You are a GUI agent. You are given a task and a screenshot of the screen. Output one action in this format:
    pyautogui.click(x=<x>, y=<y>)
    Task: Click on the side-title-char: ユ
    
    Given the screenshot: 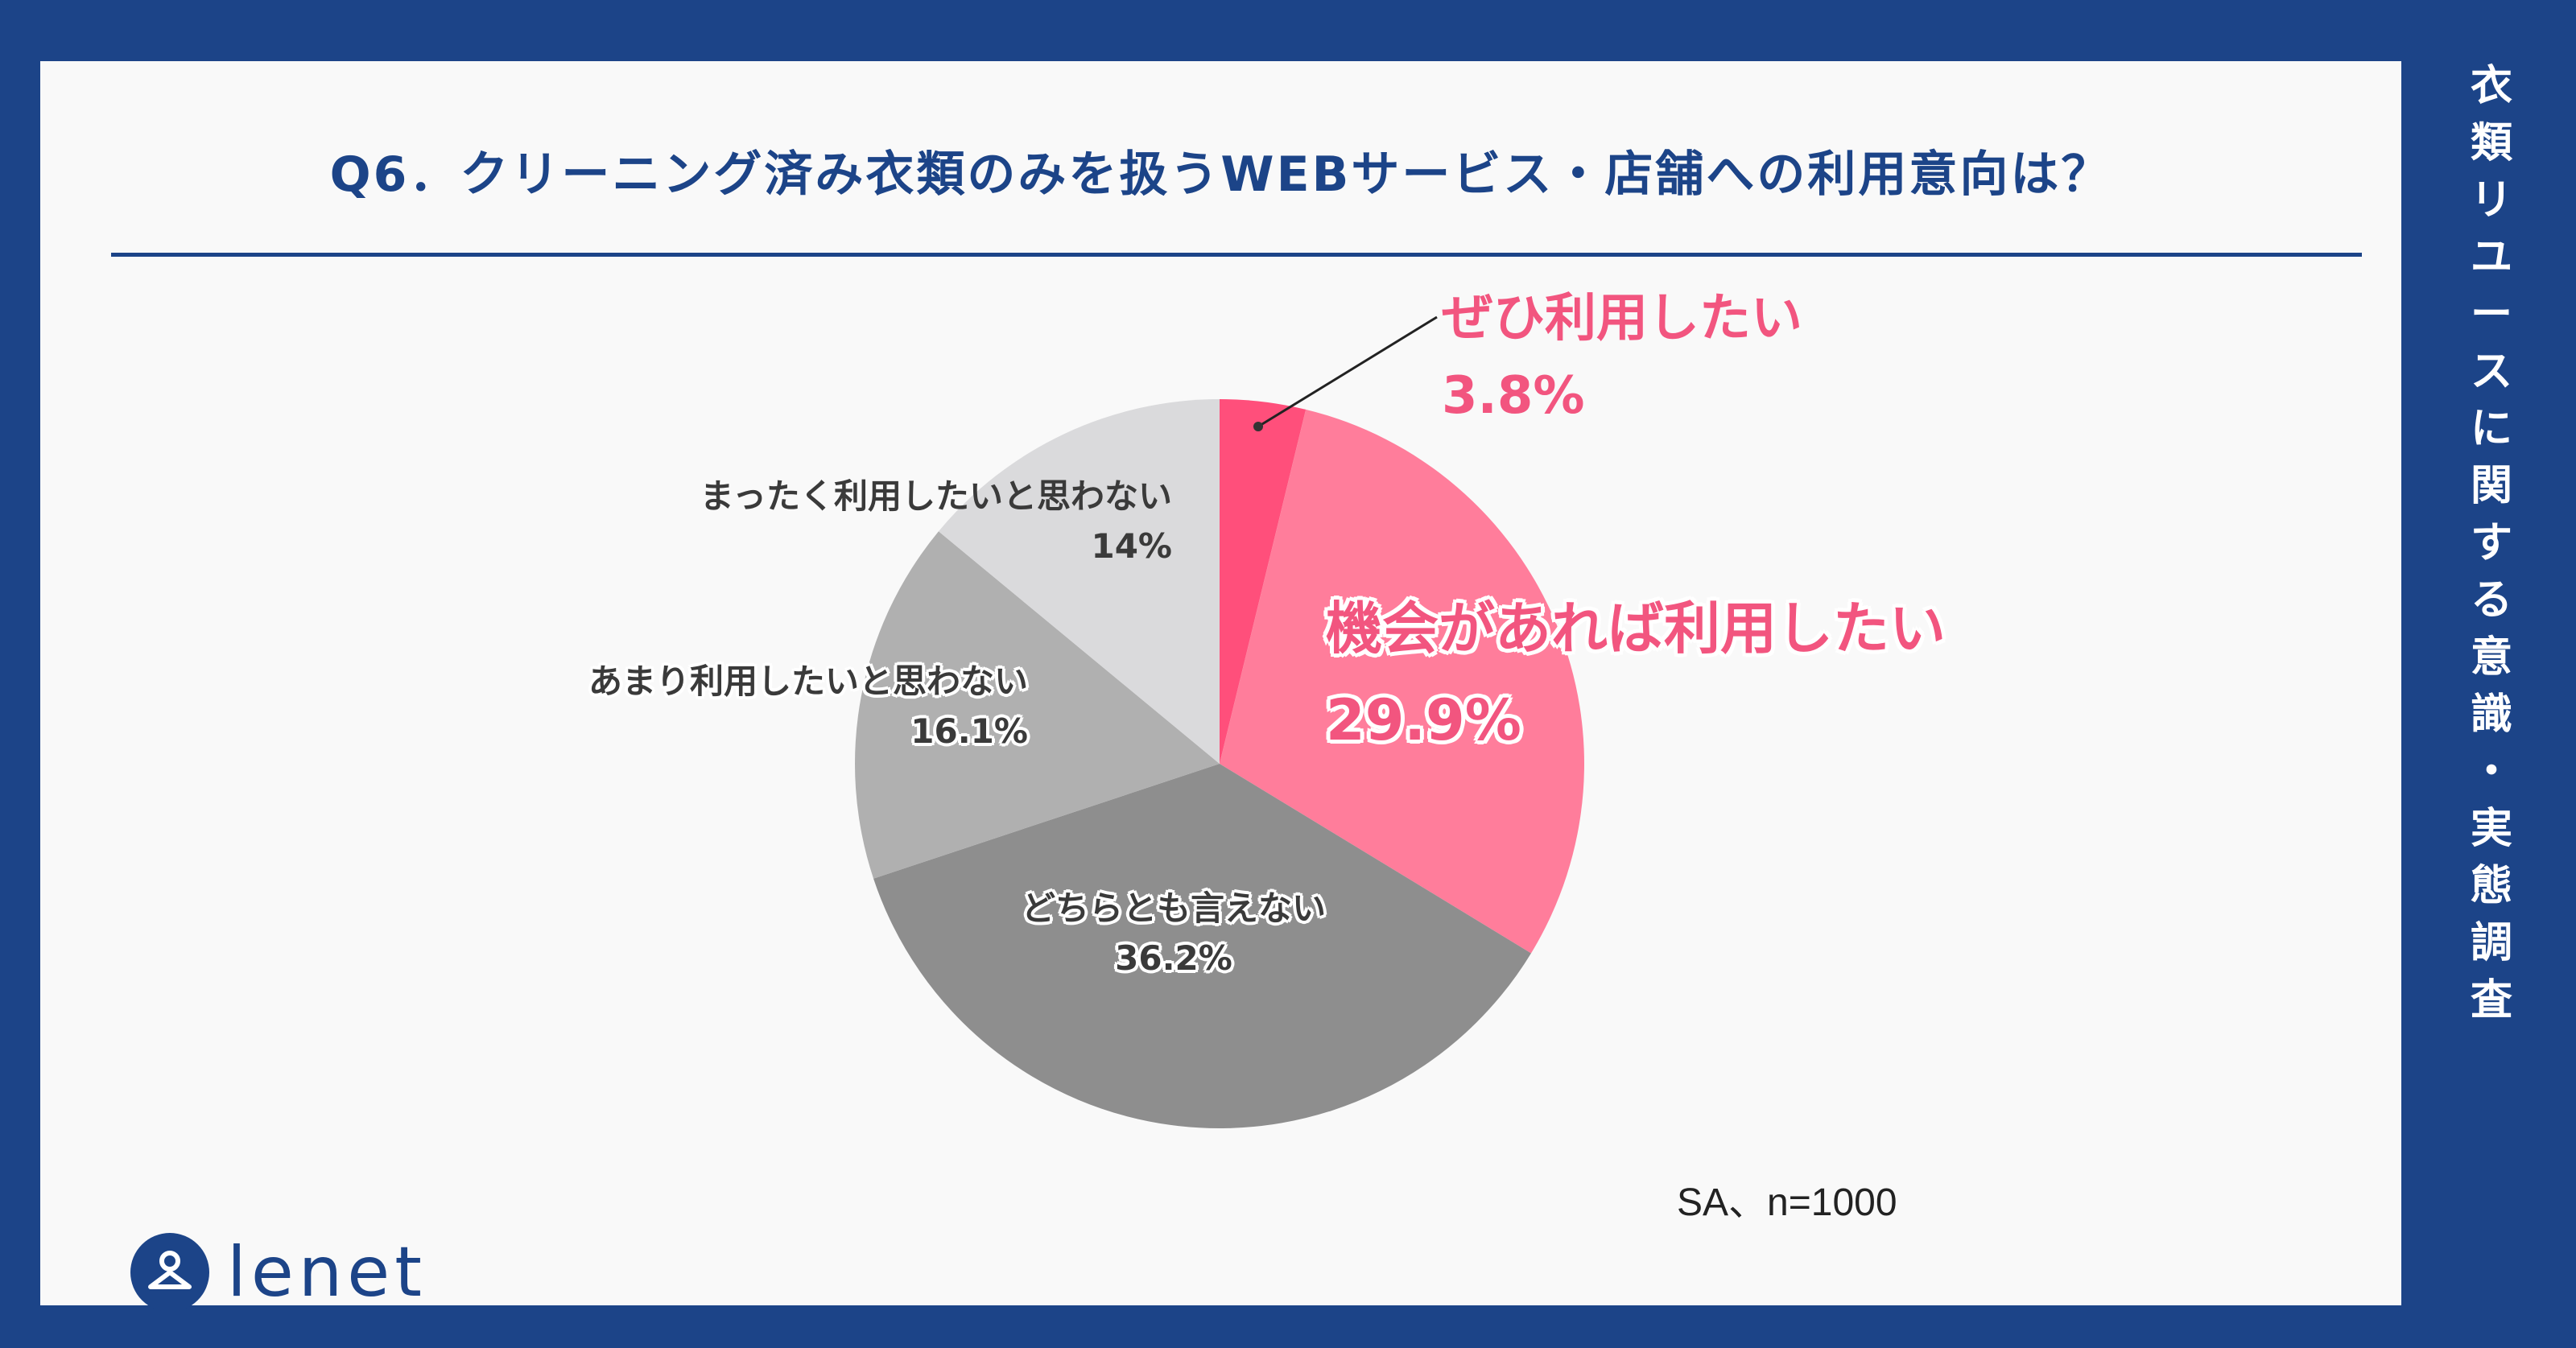 What is the action you would take?
    pyautogui.click(x=2491, y=257)
    